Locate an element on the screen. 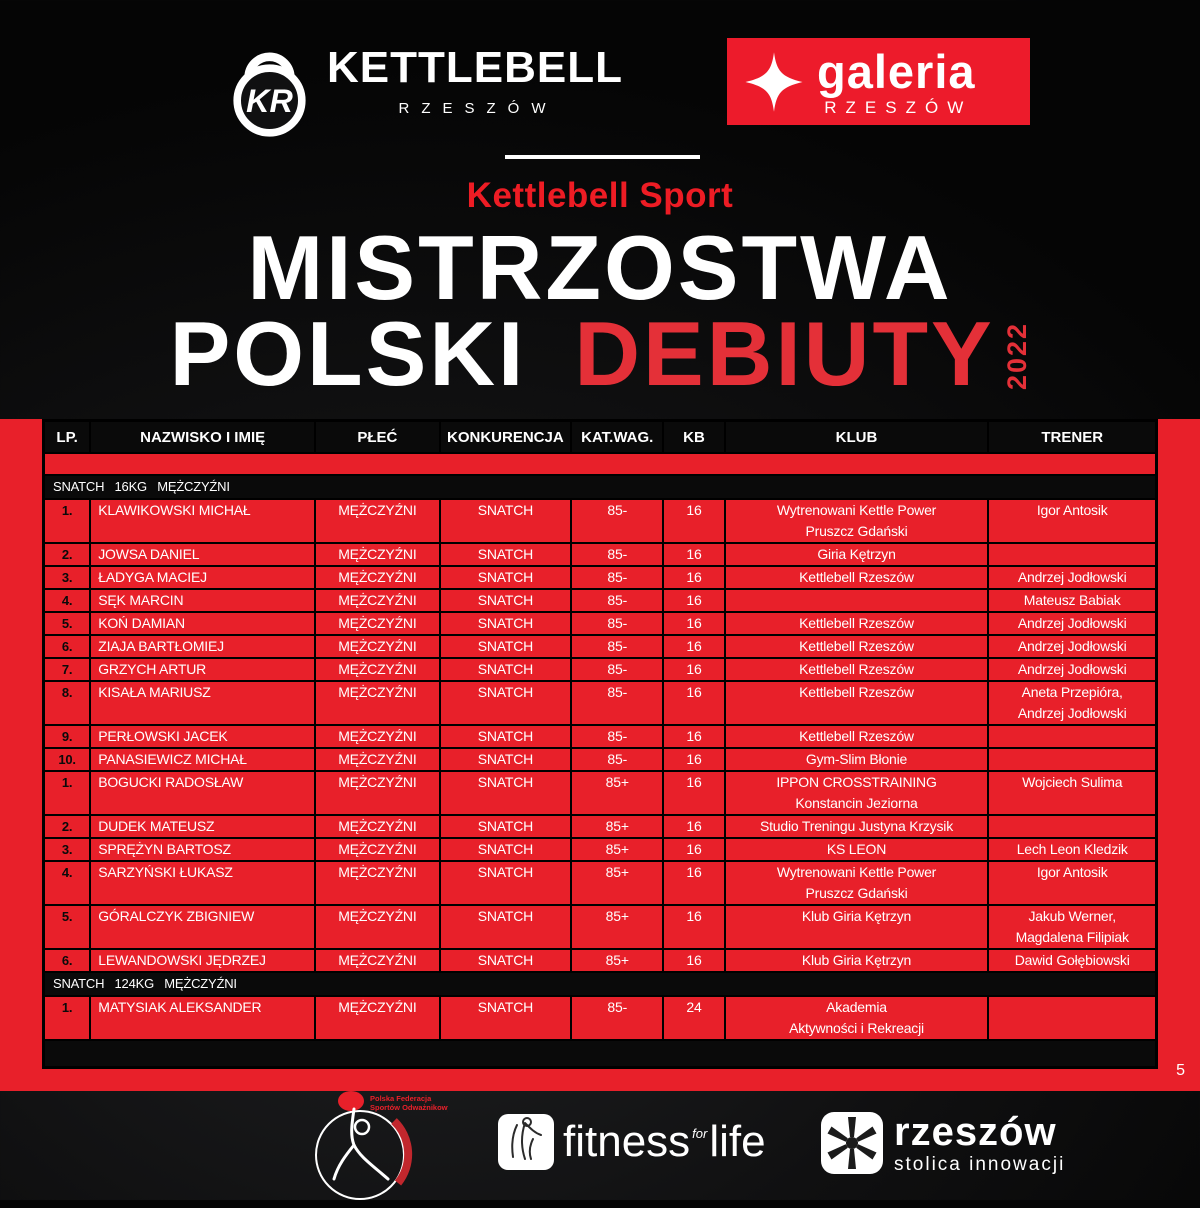 The height and width of the screenshot is (1208, 1200). galeria-star-icon is located at coordinates (774, 81).